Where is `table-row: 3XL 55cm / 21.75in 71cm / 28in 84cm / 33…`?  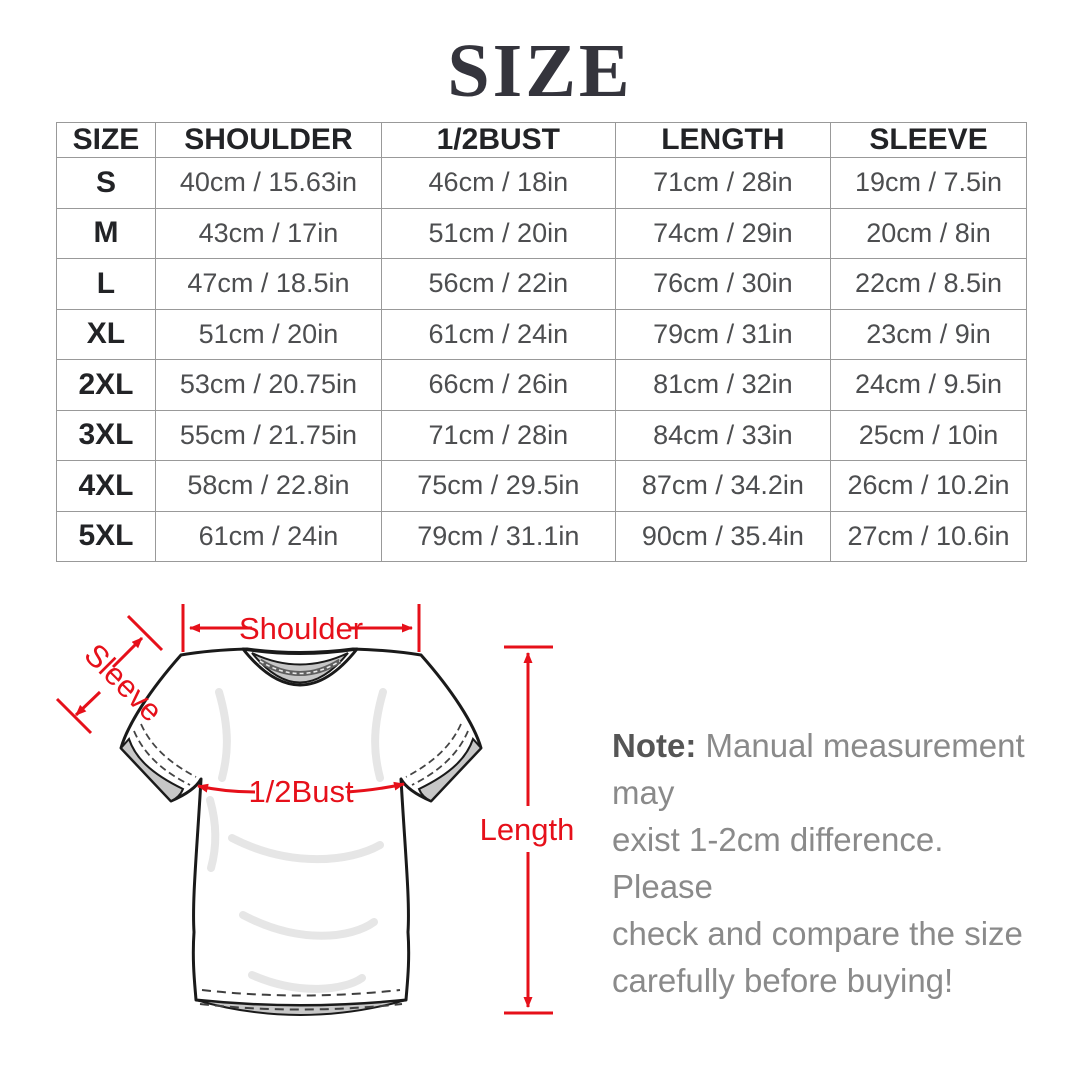 table-row: 3XL 55cm / 21.75in 71cm / 28in 84cm / 33… is located at coordinates (541, 435).